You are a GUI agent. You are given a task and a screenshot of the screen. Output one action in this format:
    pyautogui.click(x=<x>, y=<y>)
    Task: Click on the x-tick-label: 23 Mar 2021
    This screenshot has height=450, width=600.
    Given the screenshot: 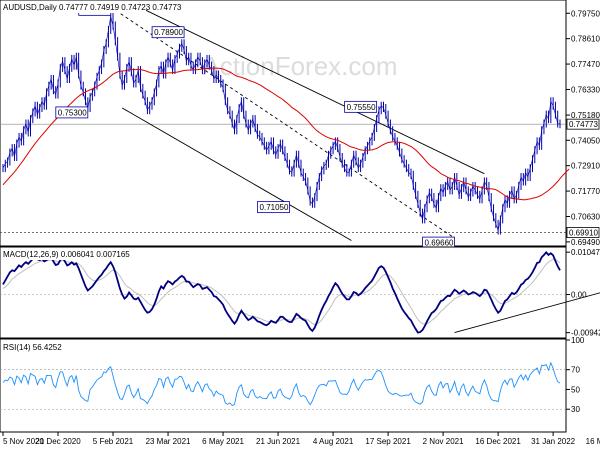 What is the action you would take?
    pyautogui.click(x=168, y=441)
    